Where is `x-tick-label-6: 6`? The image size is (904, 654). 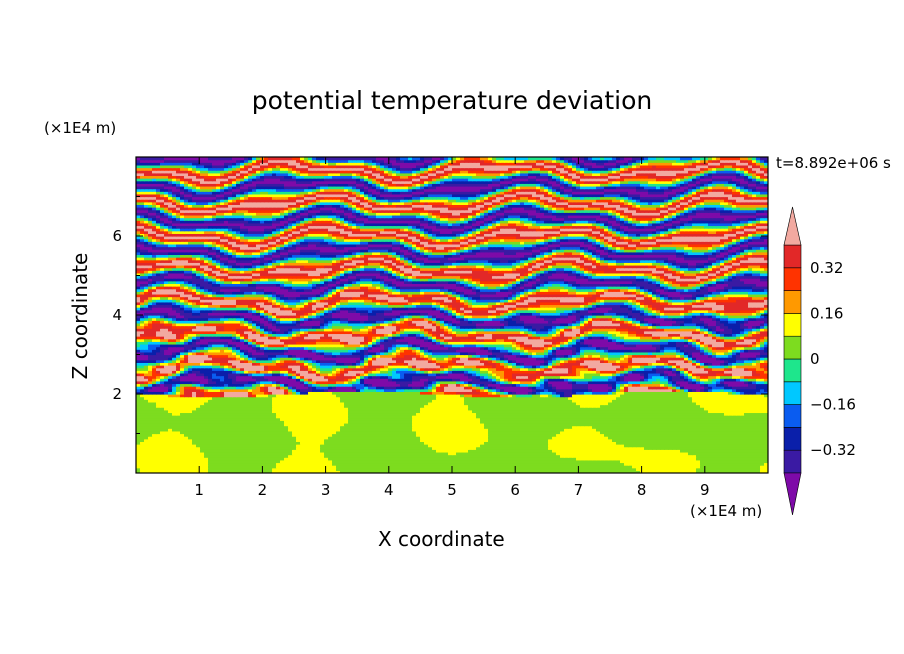 x-tick-label-6: 6 is located at coordinates (515, 490).